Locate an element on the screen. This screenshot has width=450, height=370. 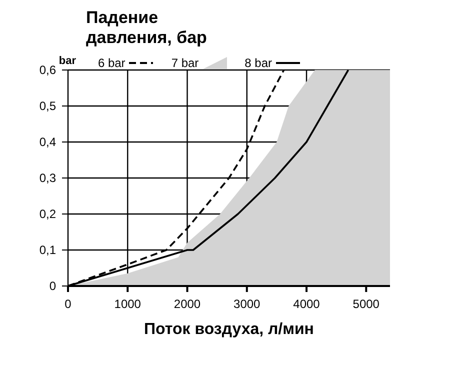
y-tick-label: 0,5 is located at coordinates (47, 106).